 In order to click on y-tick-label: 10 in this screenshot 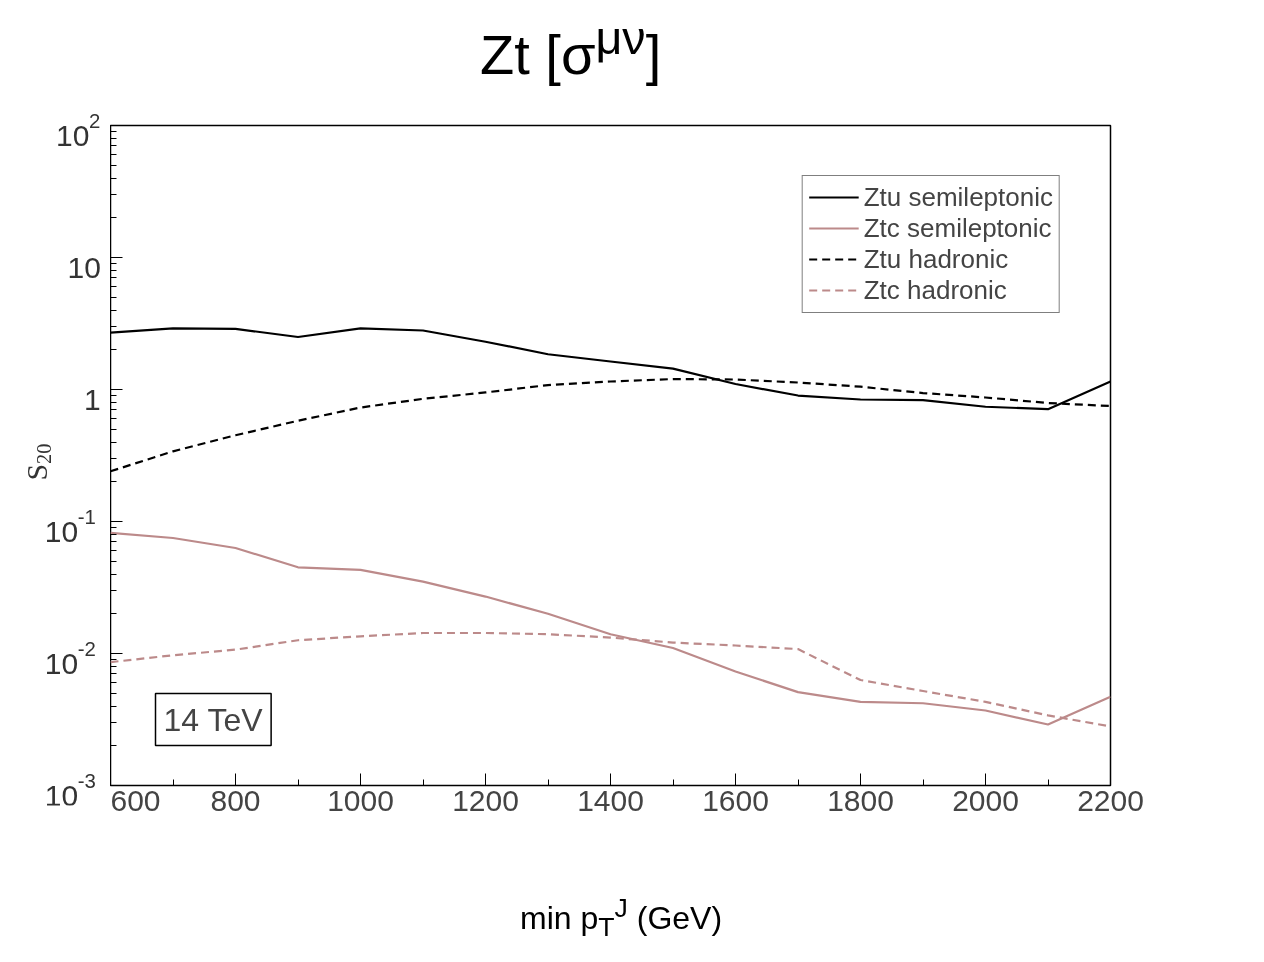, I will do `click(84, 267)`.